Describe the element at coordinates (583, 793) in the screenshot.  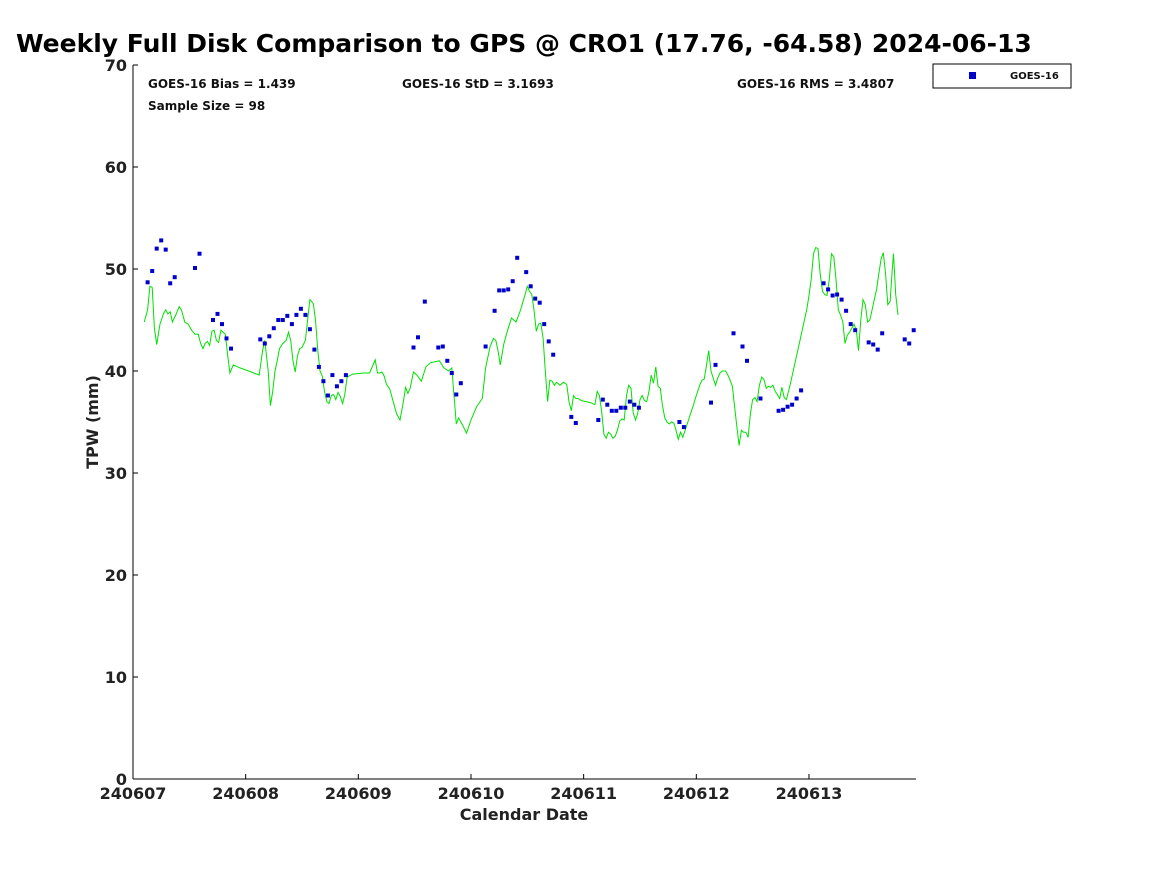
I see `x-tick-label: 240611` at that location.